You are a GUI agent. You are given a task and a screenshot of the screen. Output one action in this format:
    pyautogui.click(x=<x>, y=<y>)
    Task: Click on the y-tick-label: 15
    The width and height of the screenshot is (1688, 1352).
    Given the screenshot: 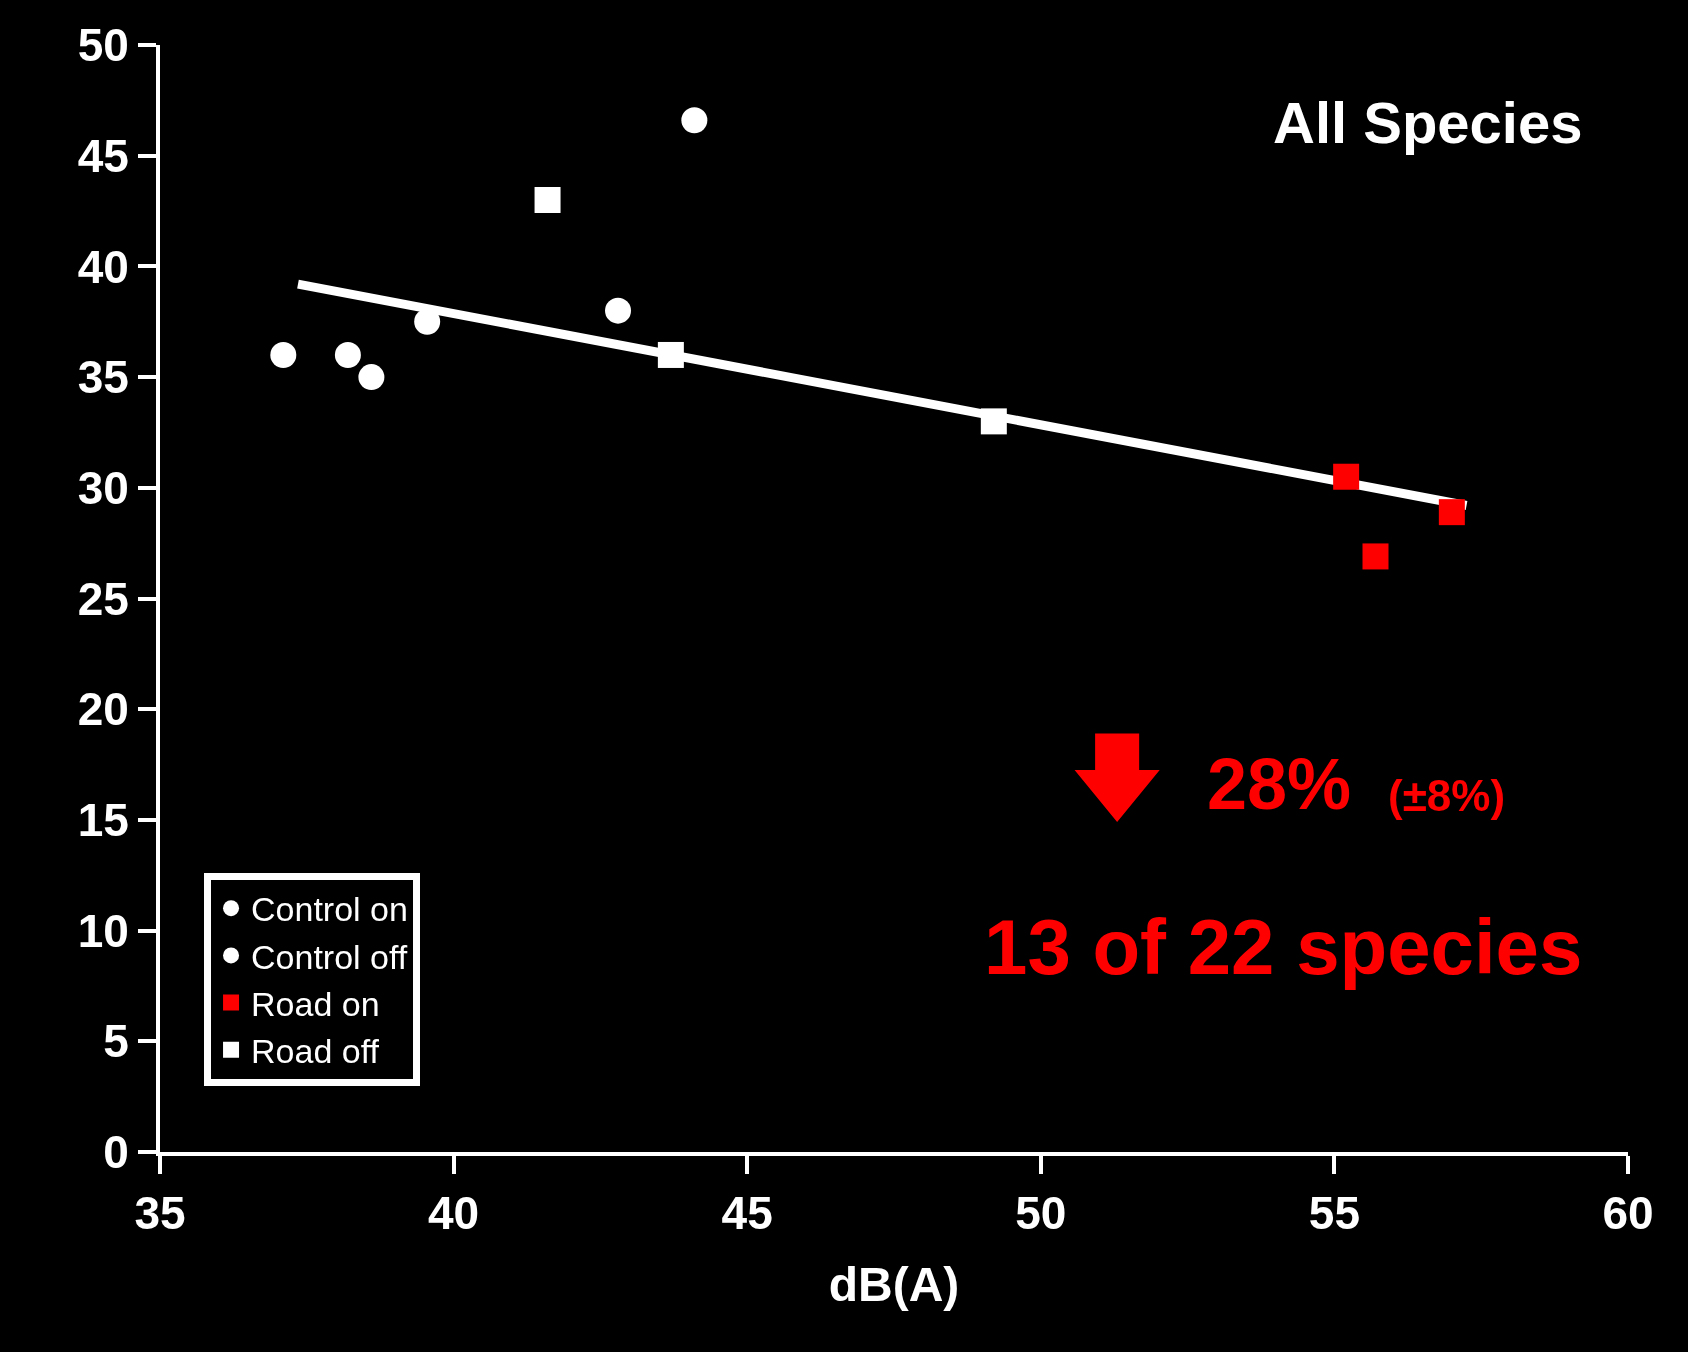 What is the action you would take?
    pyautogui.click(x=103, y=820)
    